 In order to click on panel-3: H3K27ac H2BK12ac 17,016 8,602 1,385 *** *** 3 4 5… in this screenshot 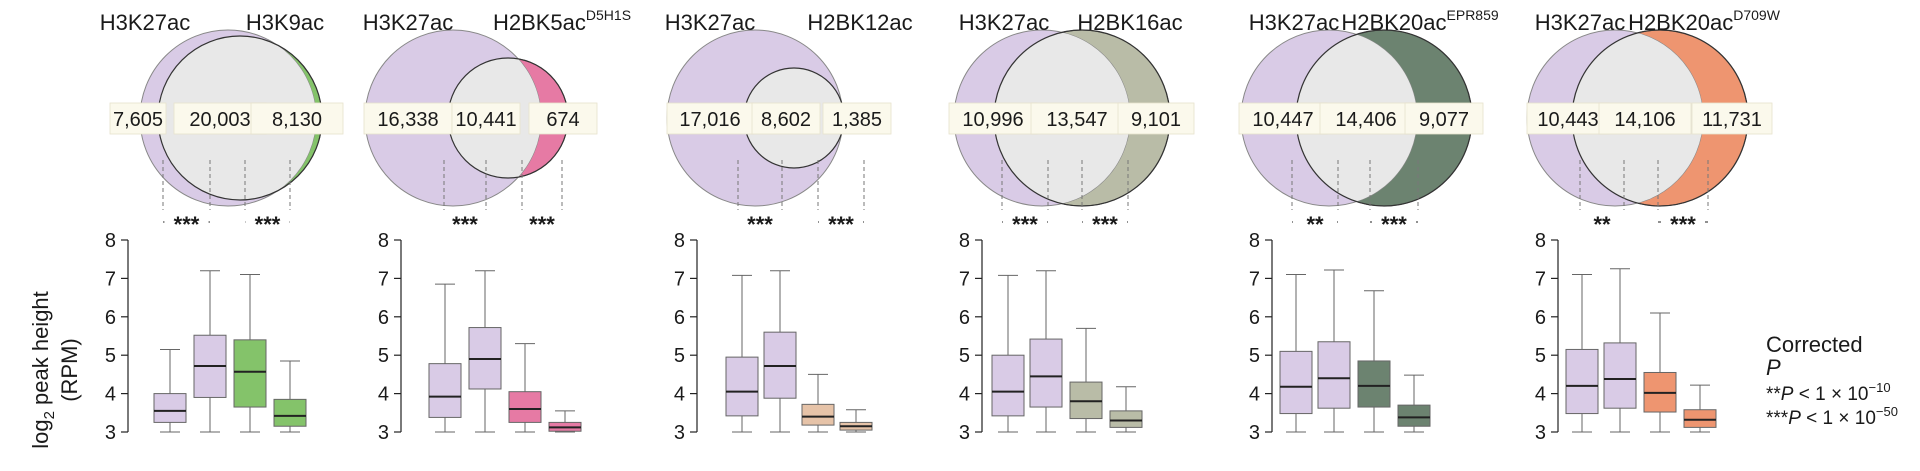, I will do `click(789, 227)`.